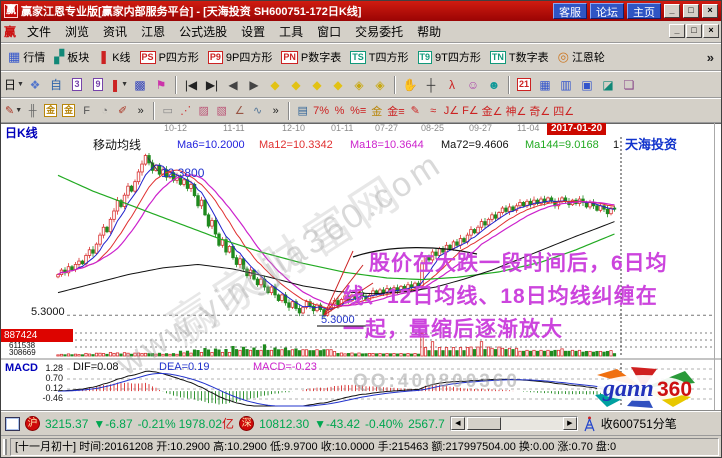  What do you see at coordinates (317, 85) in the screenshot?
I see `toolbar2-gann-diamond-3: ◆` at bounding box center [317, 85].